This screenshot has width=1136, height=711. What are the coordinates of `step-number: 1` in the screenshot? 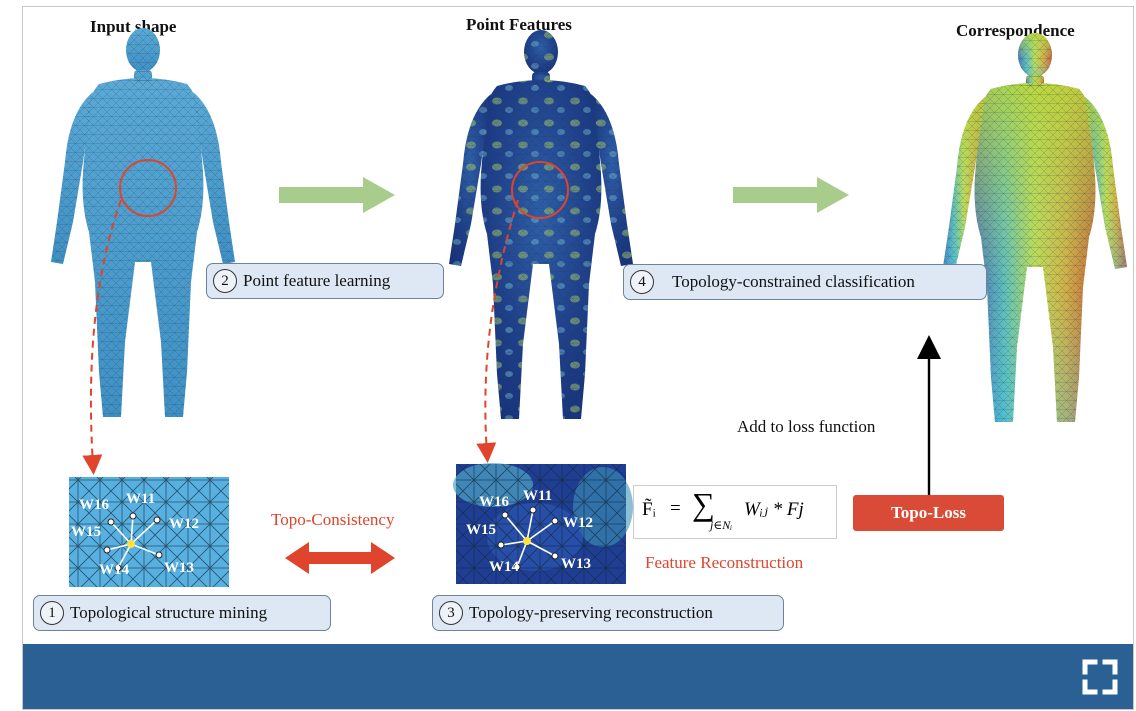 It's located at (52, 613).